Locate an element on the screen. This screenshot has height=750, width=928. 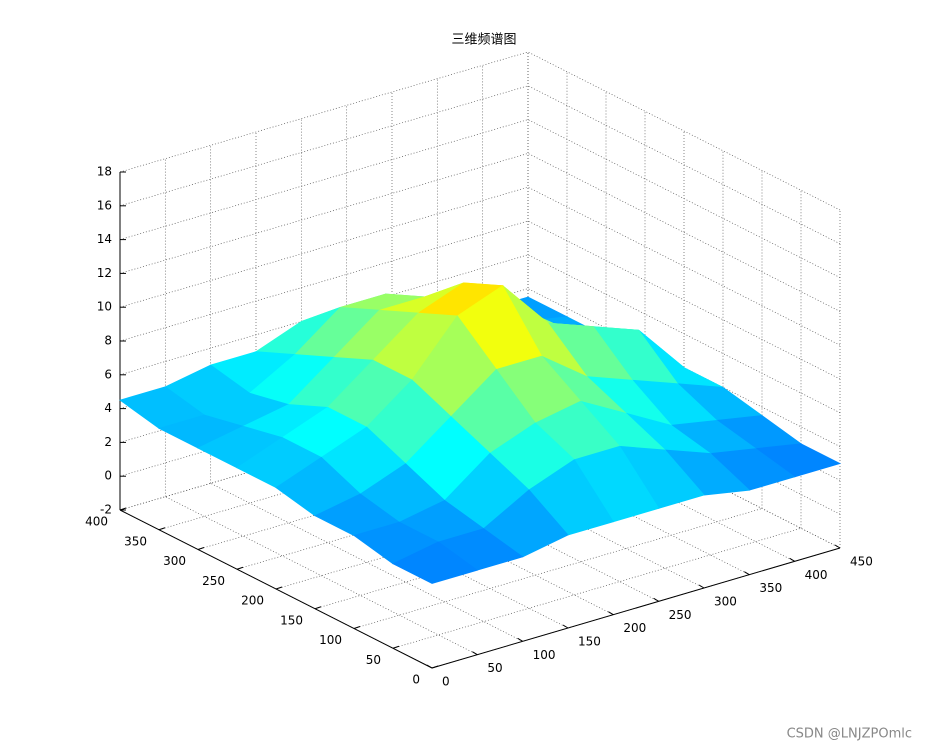
z-tick-label: 14 is located at coordinates (104, 239).